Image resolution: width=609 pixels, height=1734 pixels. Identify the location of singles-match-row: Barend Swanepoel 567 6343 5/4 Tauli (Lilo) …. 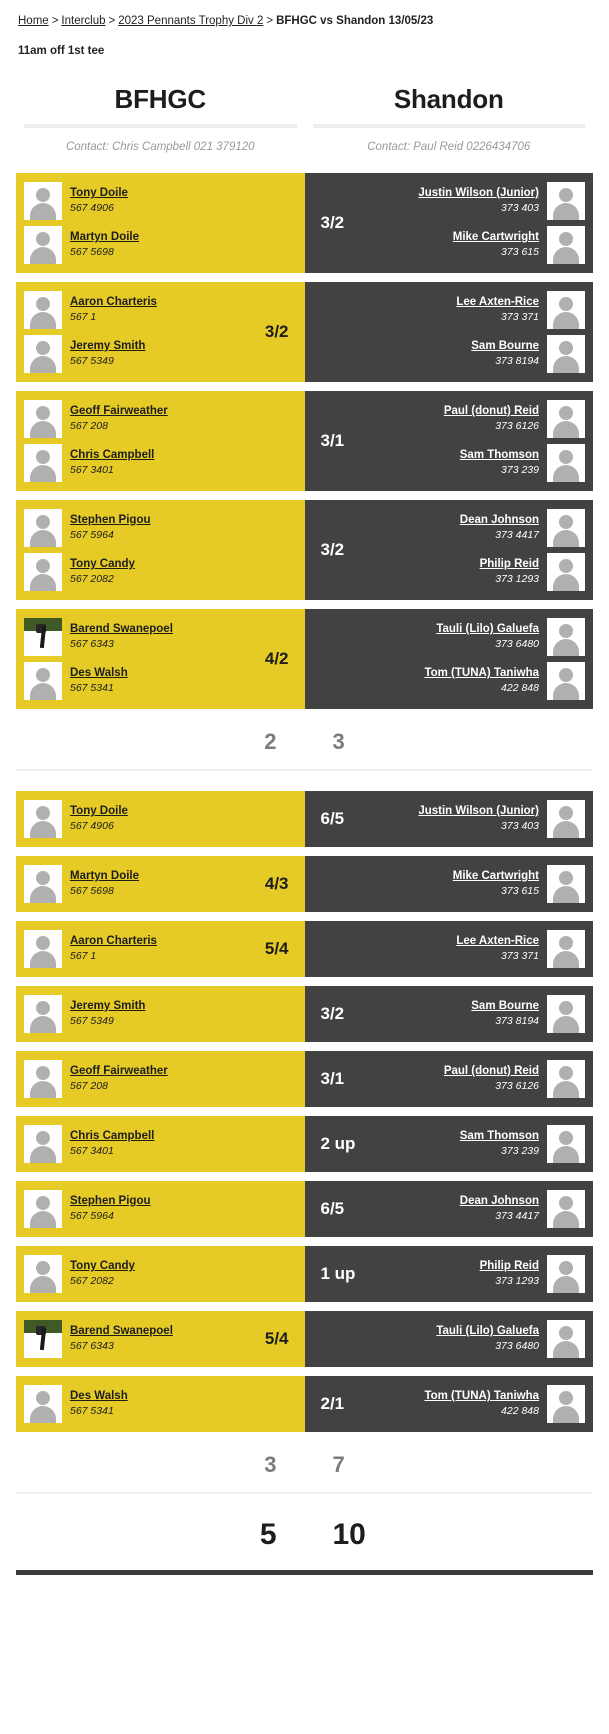
(304, 1339).